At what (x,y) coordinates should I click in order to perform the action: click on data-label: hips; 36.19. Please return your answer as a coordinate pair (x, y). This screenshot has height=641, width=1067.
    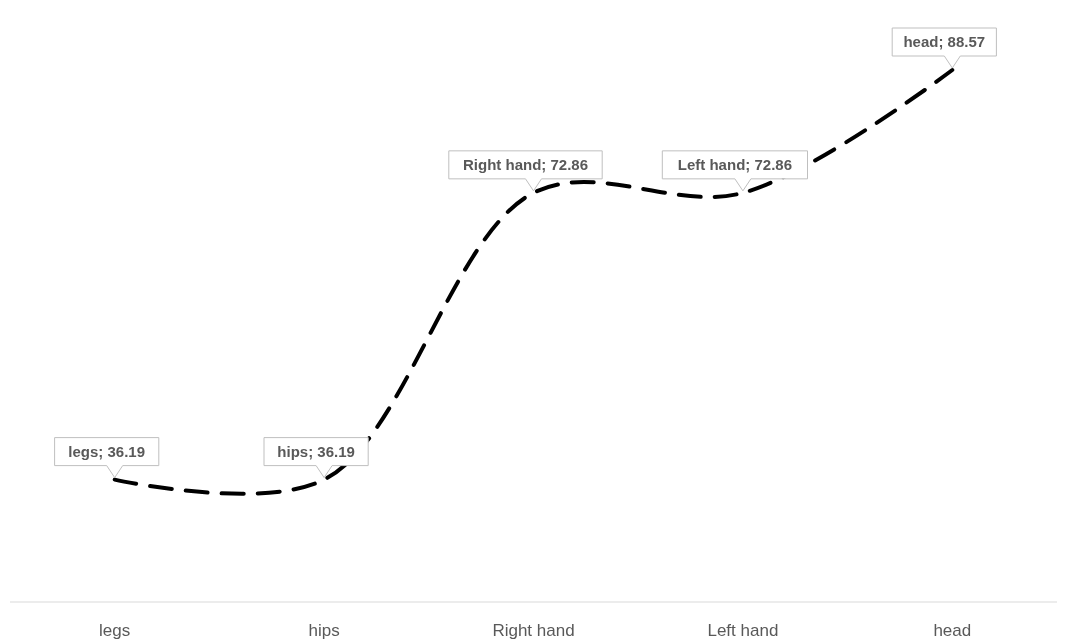
    Looking at the image, I should click on (316, 451).